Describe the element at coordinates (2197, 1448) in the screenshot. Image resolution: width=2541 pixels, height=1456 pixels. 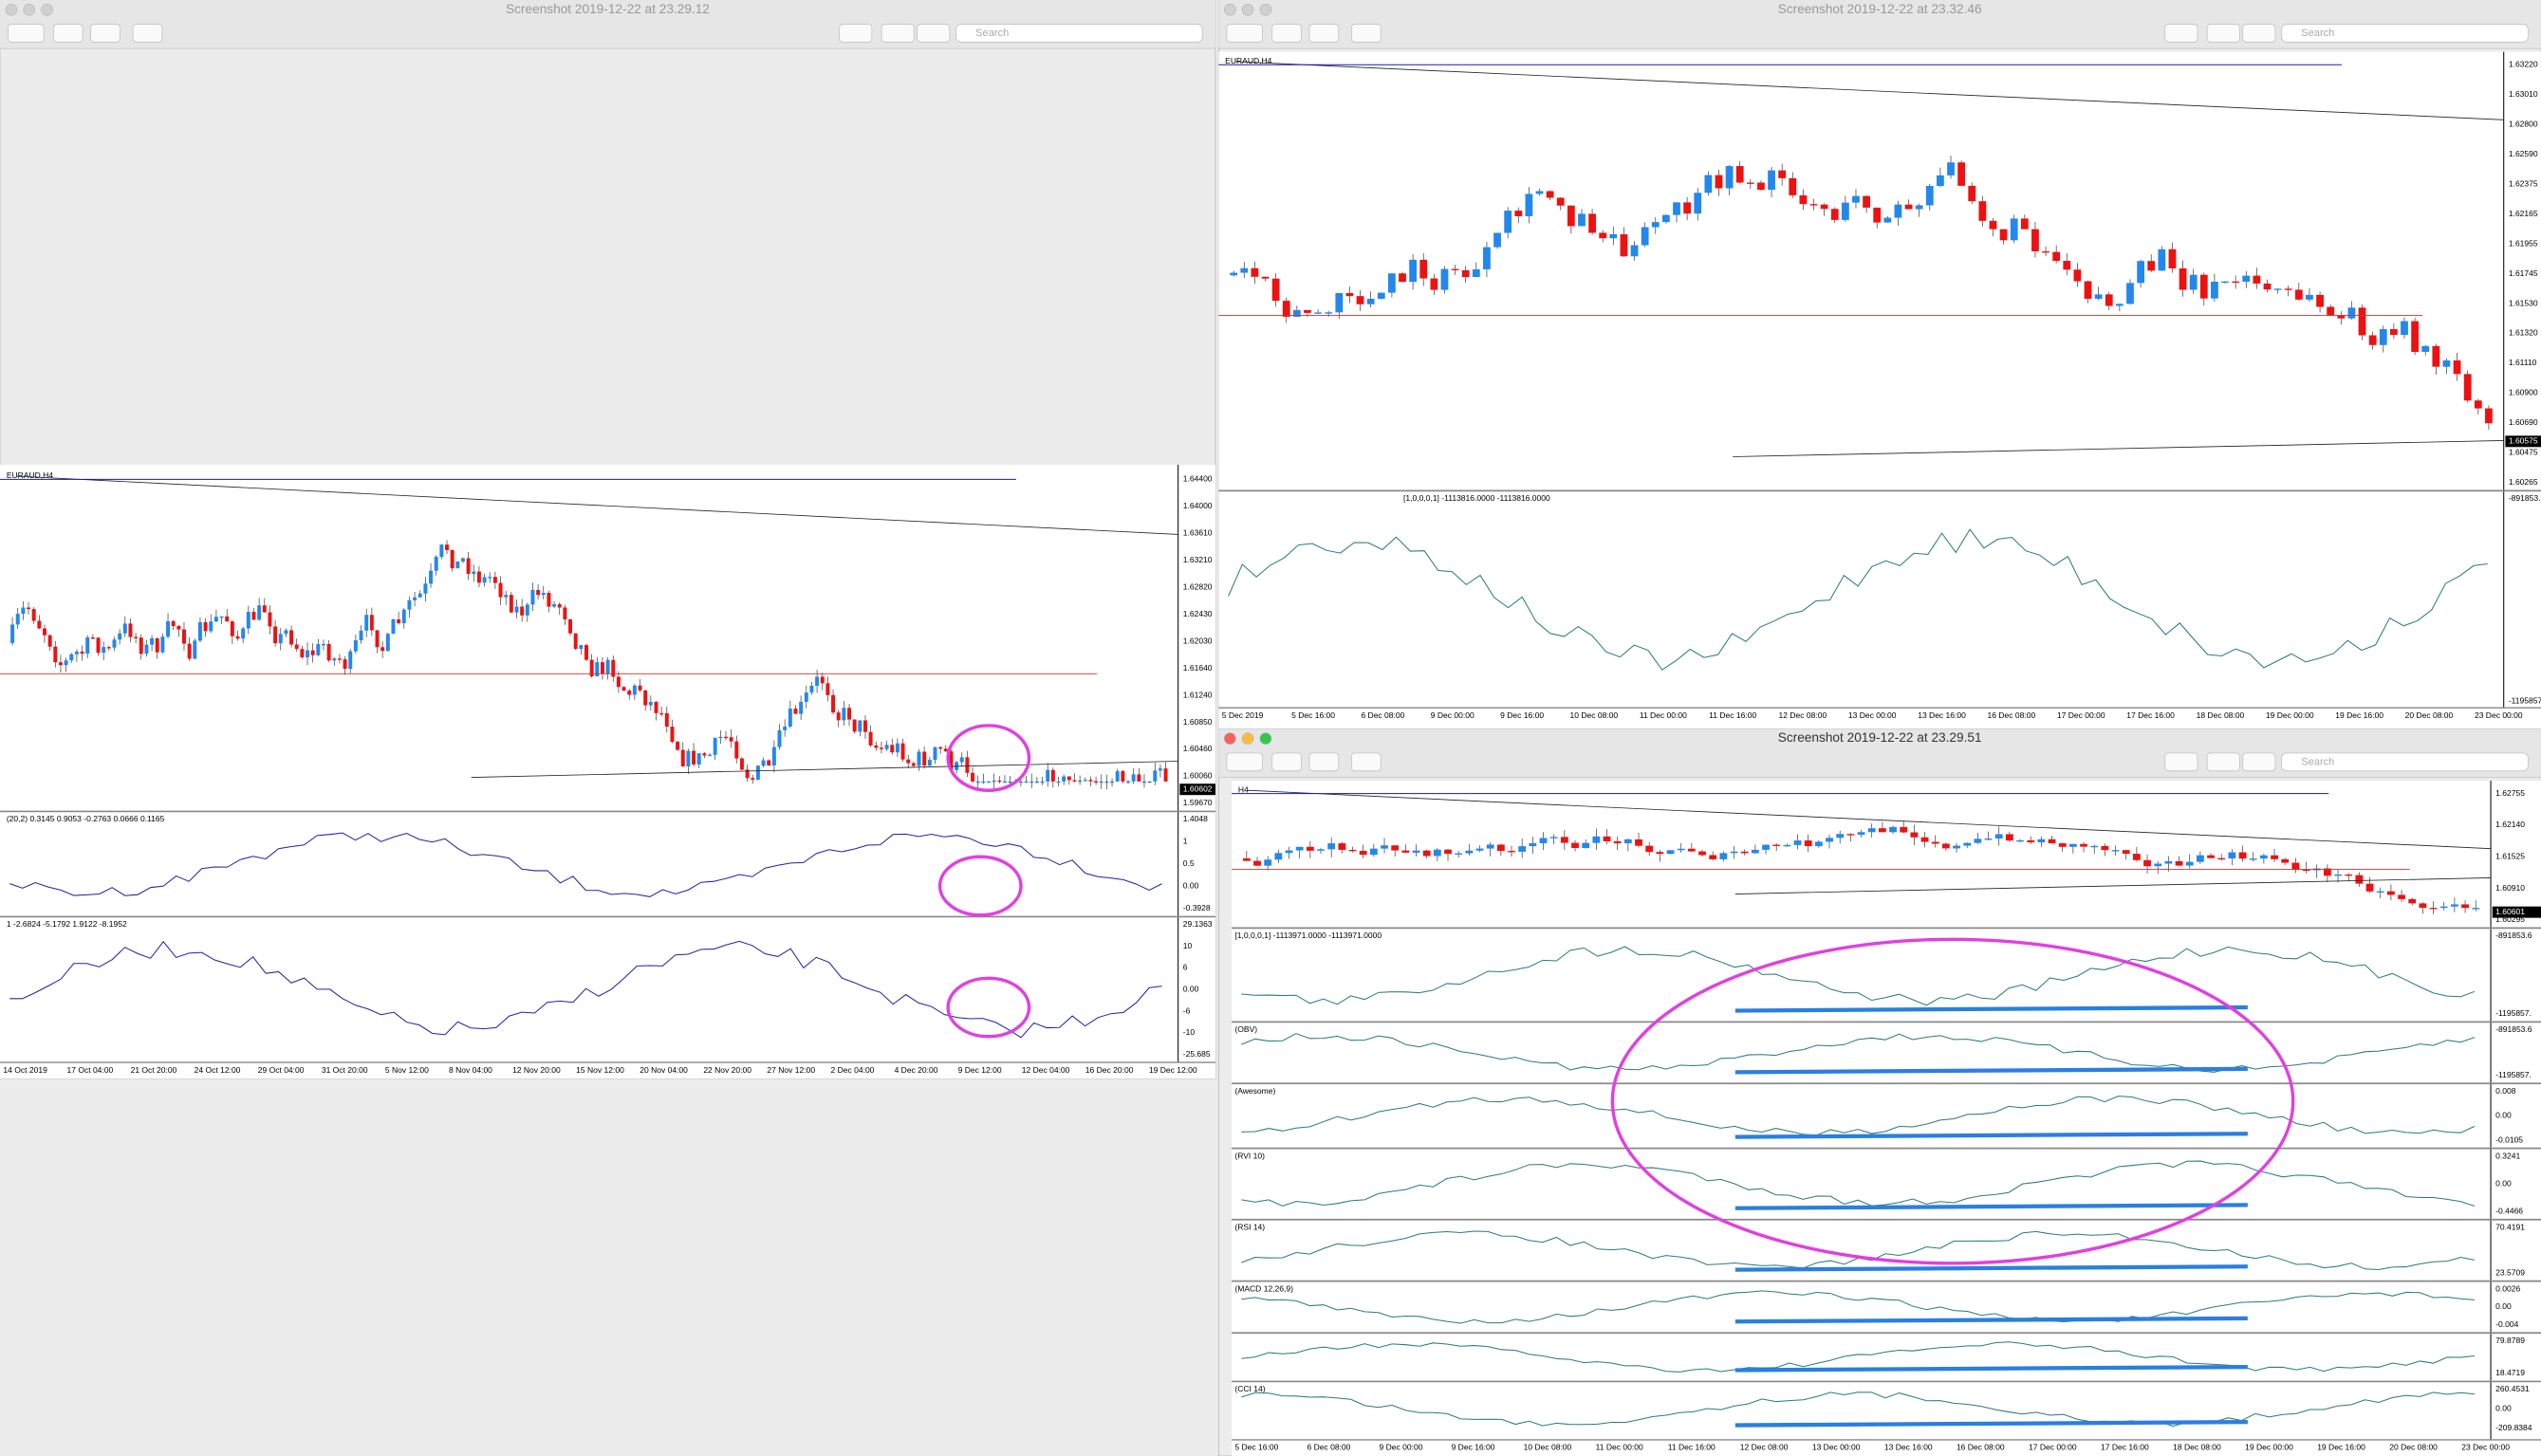
I see `date-label: 18 Dec 08:00` at that location.